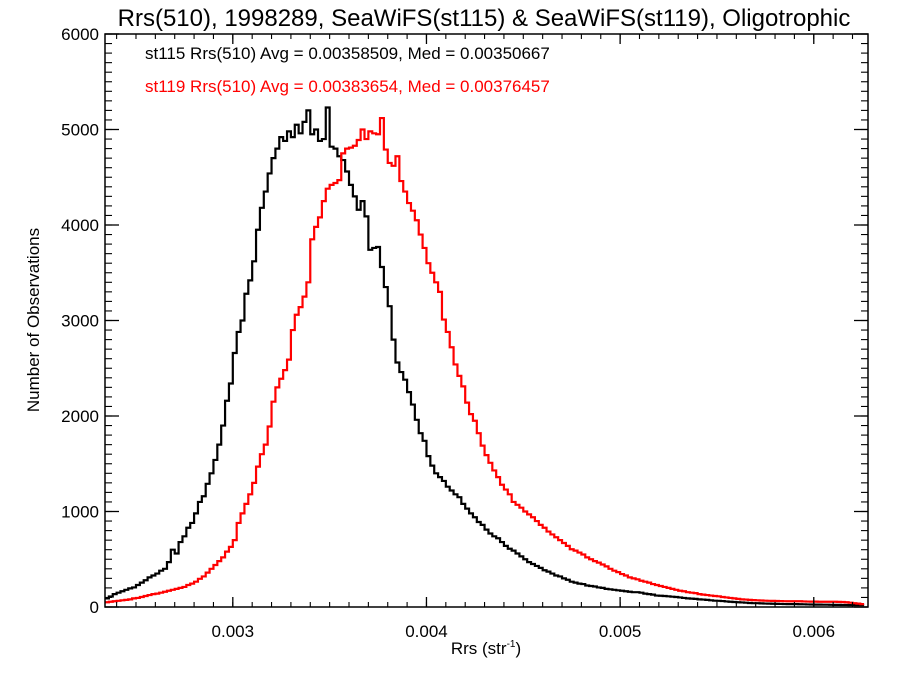  What do you see at coordinates (233, 631) in the screenshot?
I see `x-tick-label: 0.003` at bounding box center [233, 631].